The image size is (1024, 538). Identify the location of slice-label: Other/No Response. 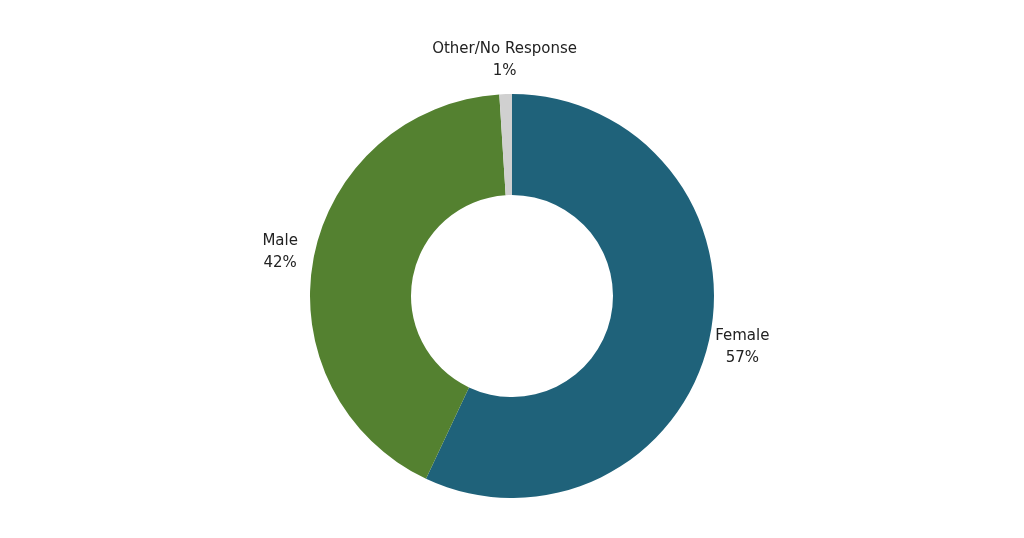
(505, 48).